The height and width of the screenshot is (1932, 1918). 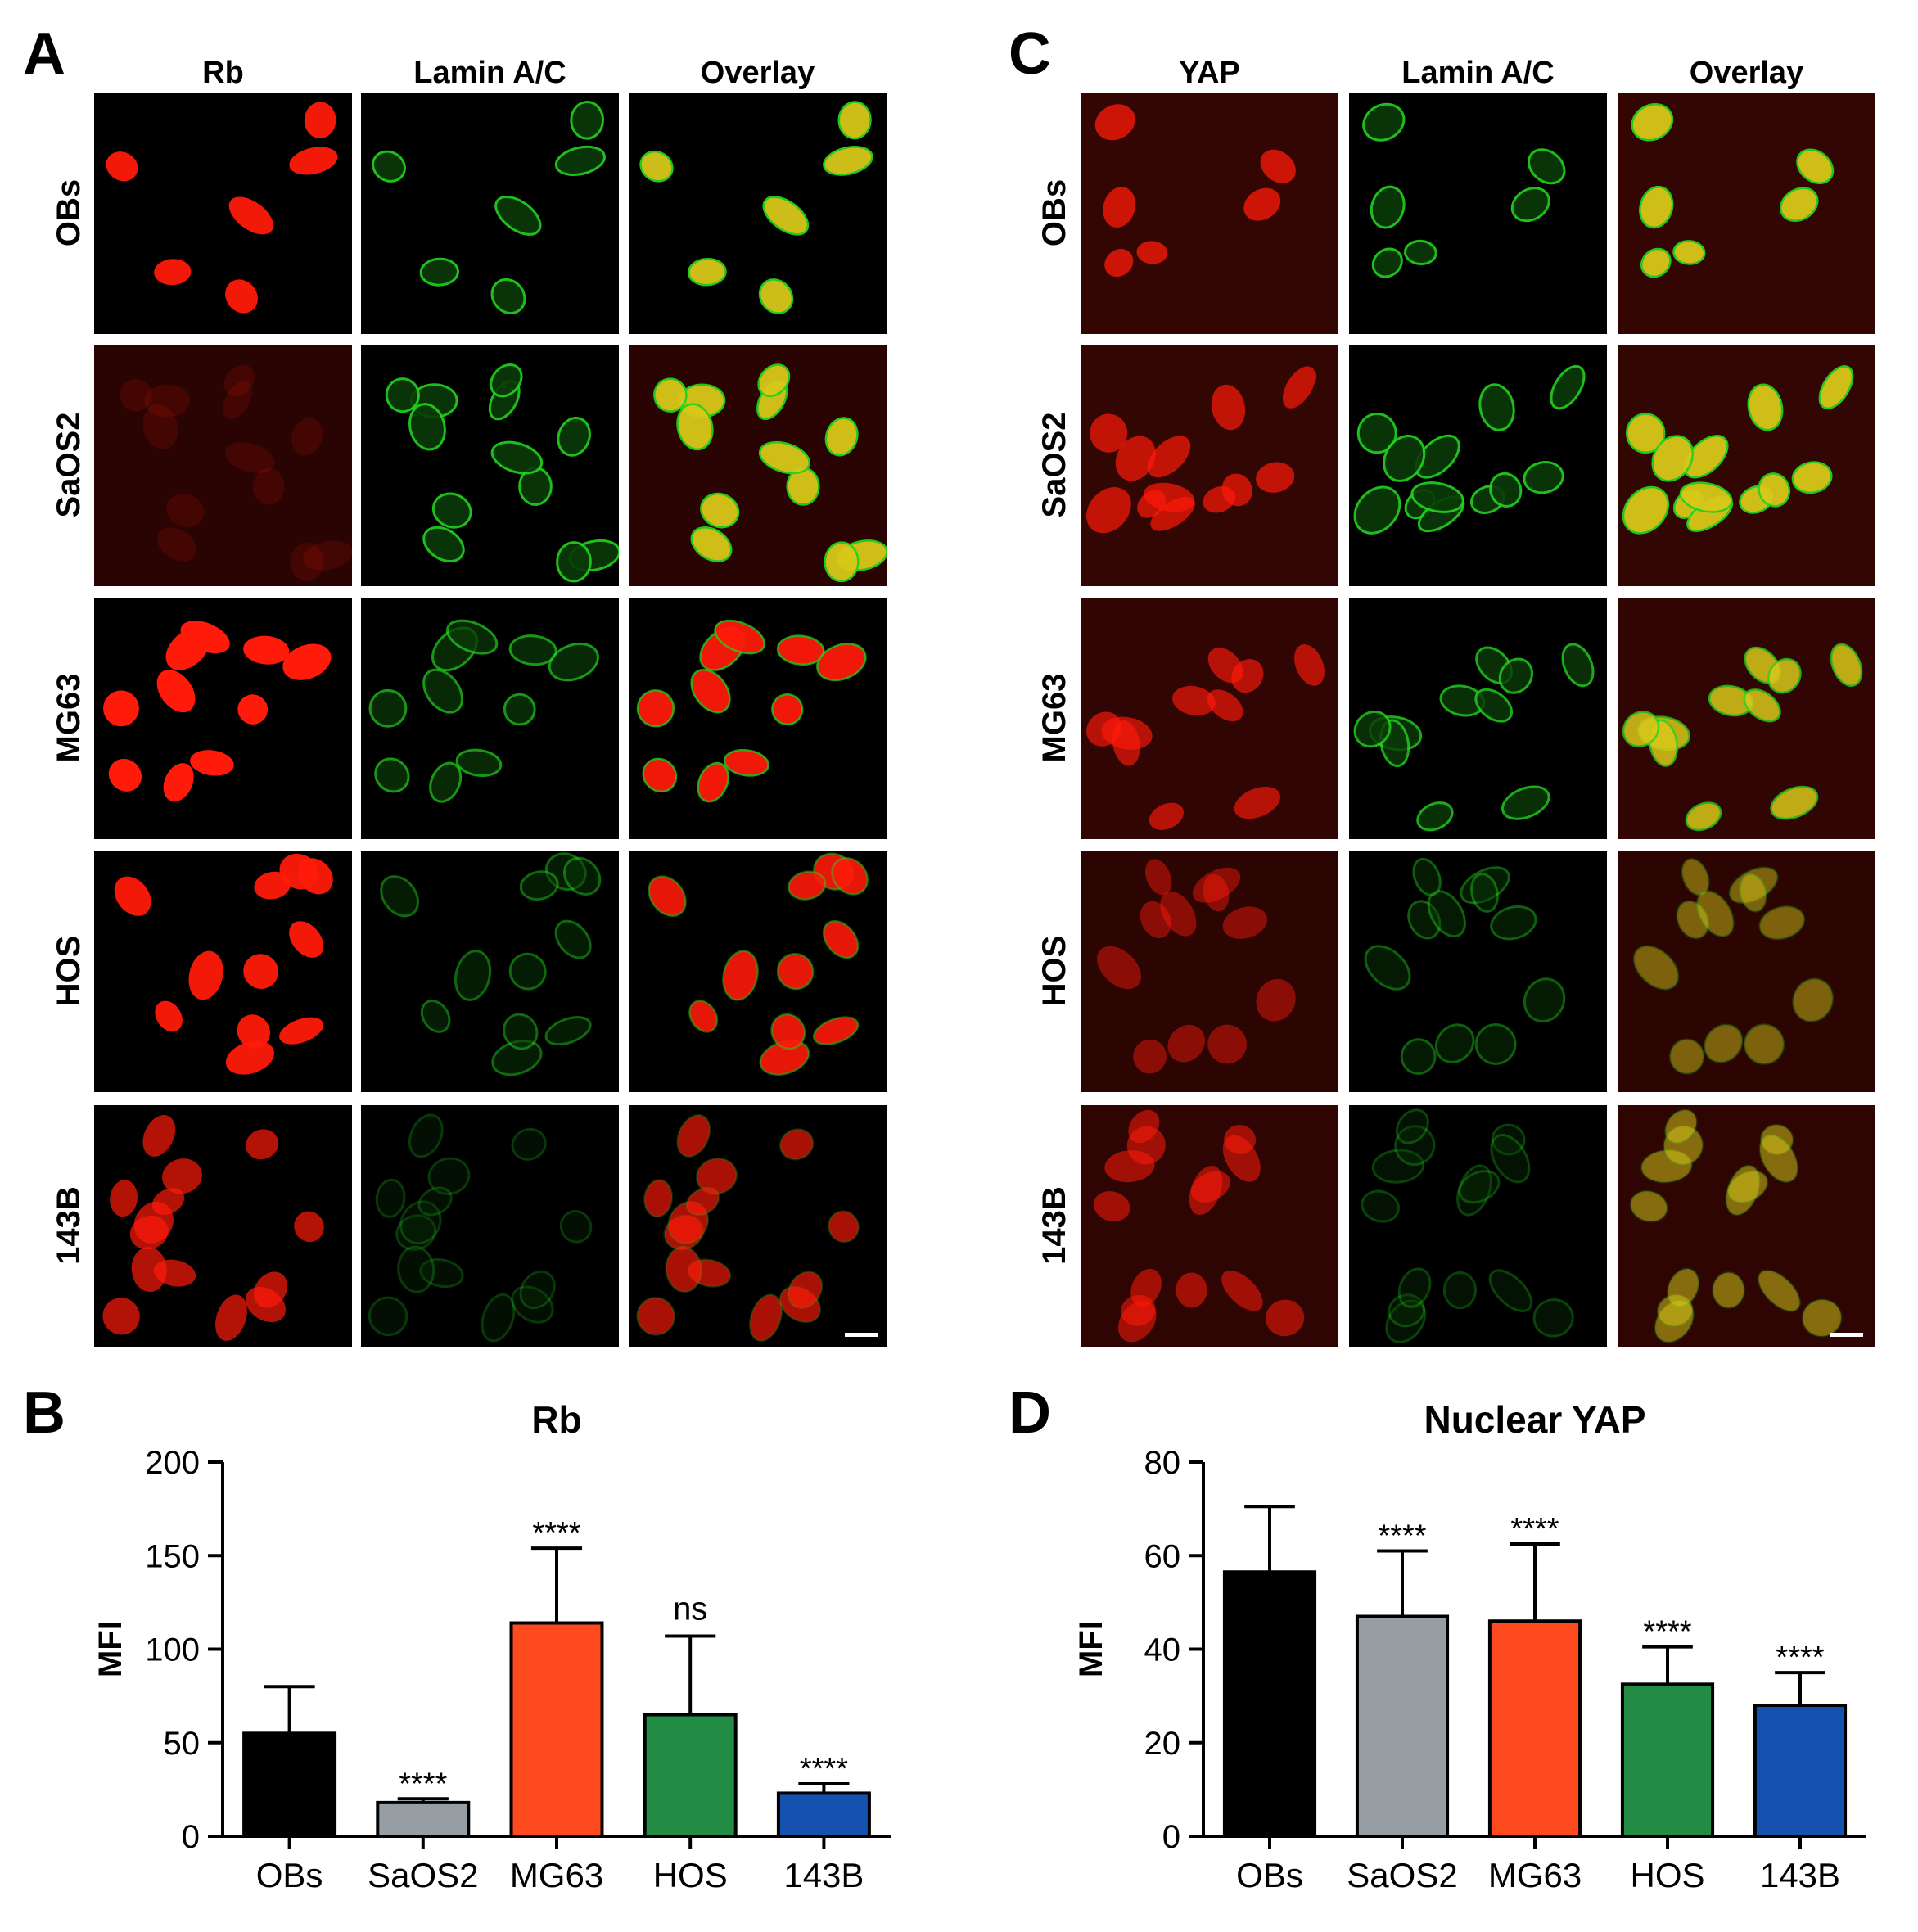 What do you see at coordinates (690, 1609) in the screenshot?
I see `panel-b-significance-label: ns` at bounding box center [690, 1609].